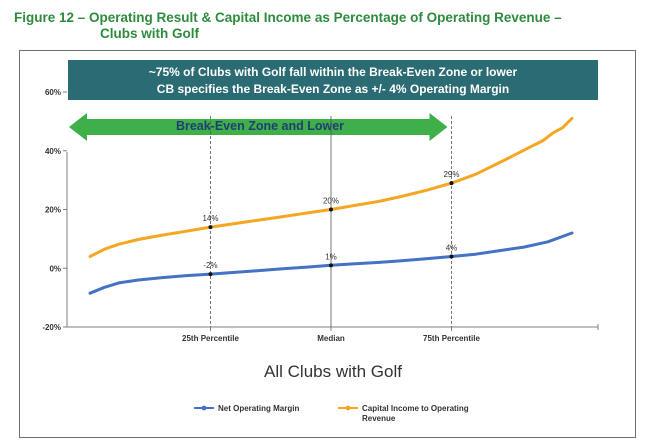 Image resolution: width=648 pixels, height=446 pixels. What do you see at coordinates (204, 408) in the screenshot?
I see `legend-marker-net-operating-margin` at bounding box center [204, 408].